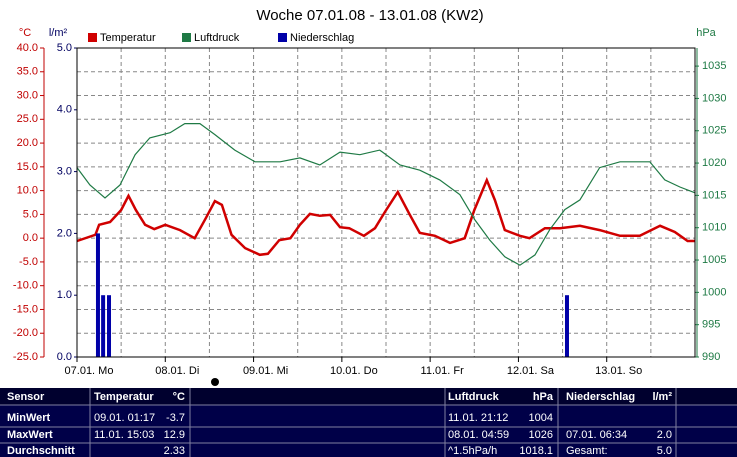 The image size is (737, 457). Describe the element at coordinates (714, 98) in the screenshot. I see `y3-tick-label: 1030` at that location.